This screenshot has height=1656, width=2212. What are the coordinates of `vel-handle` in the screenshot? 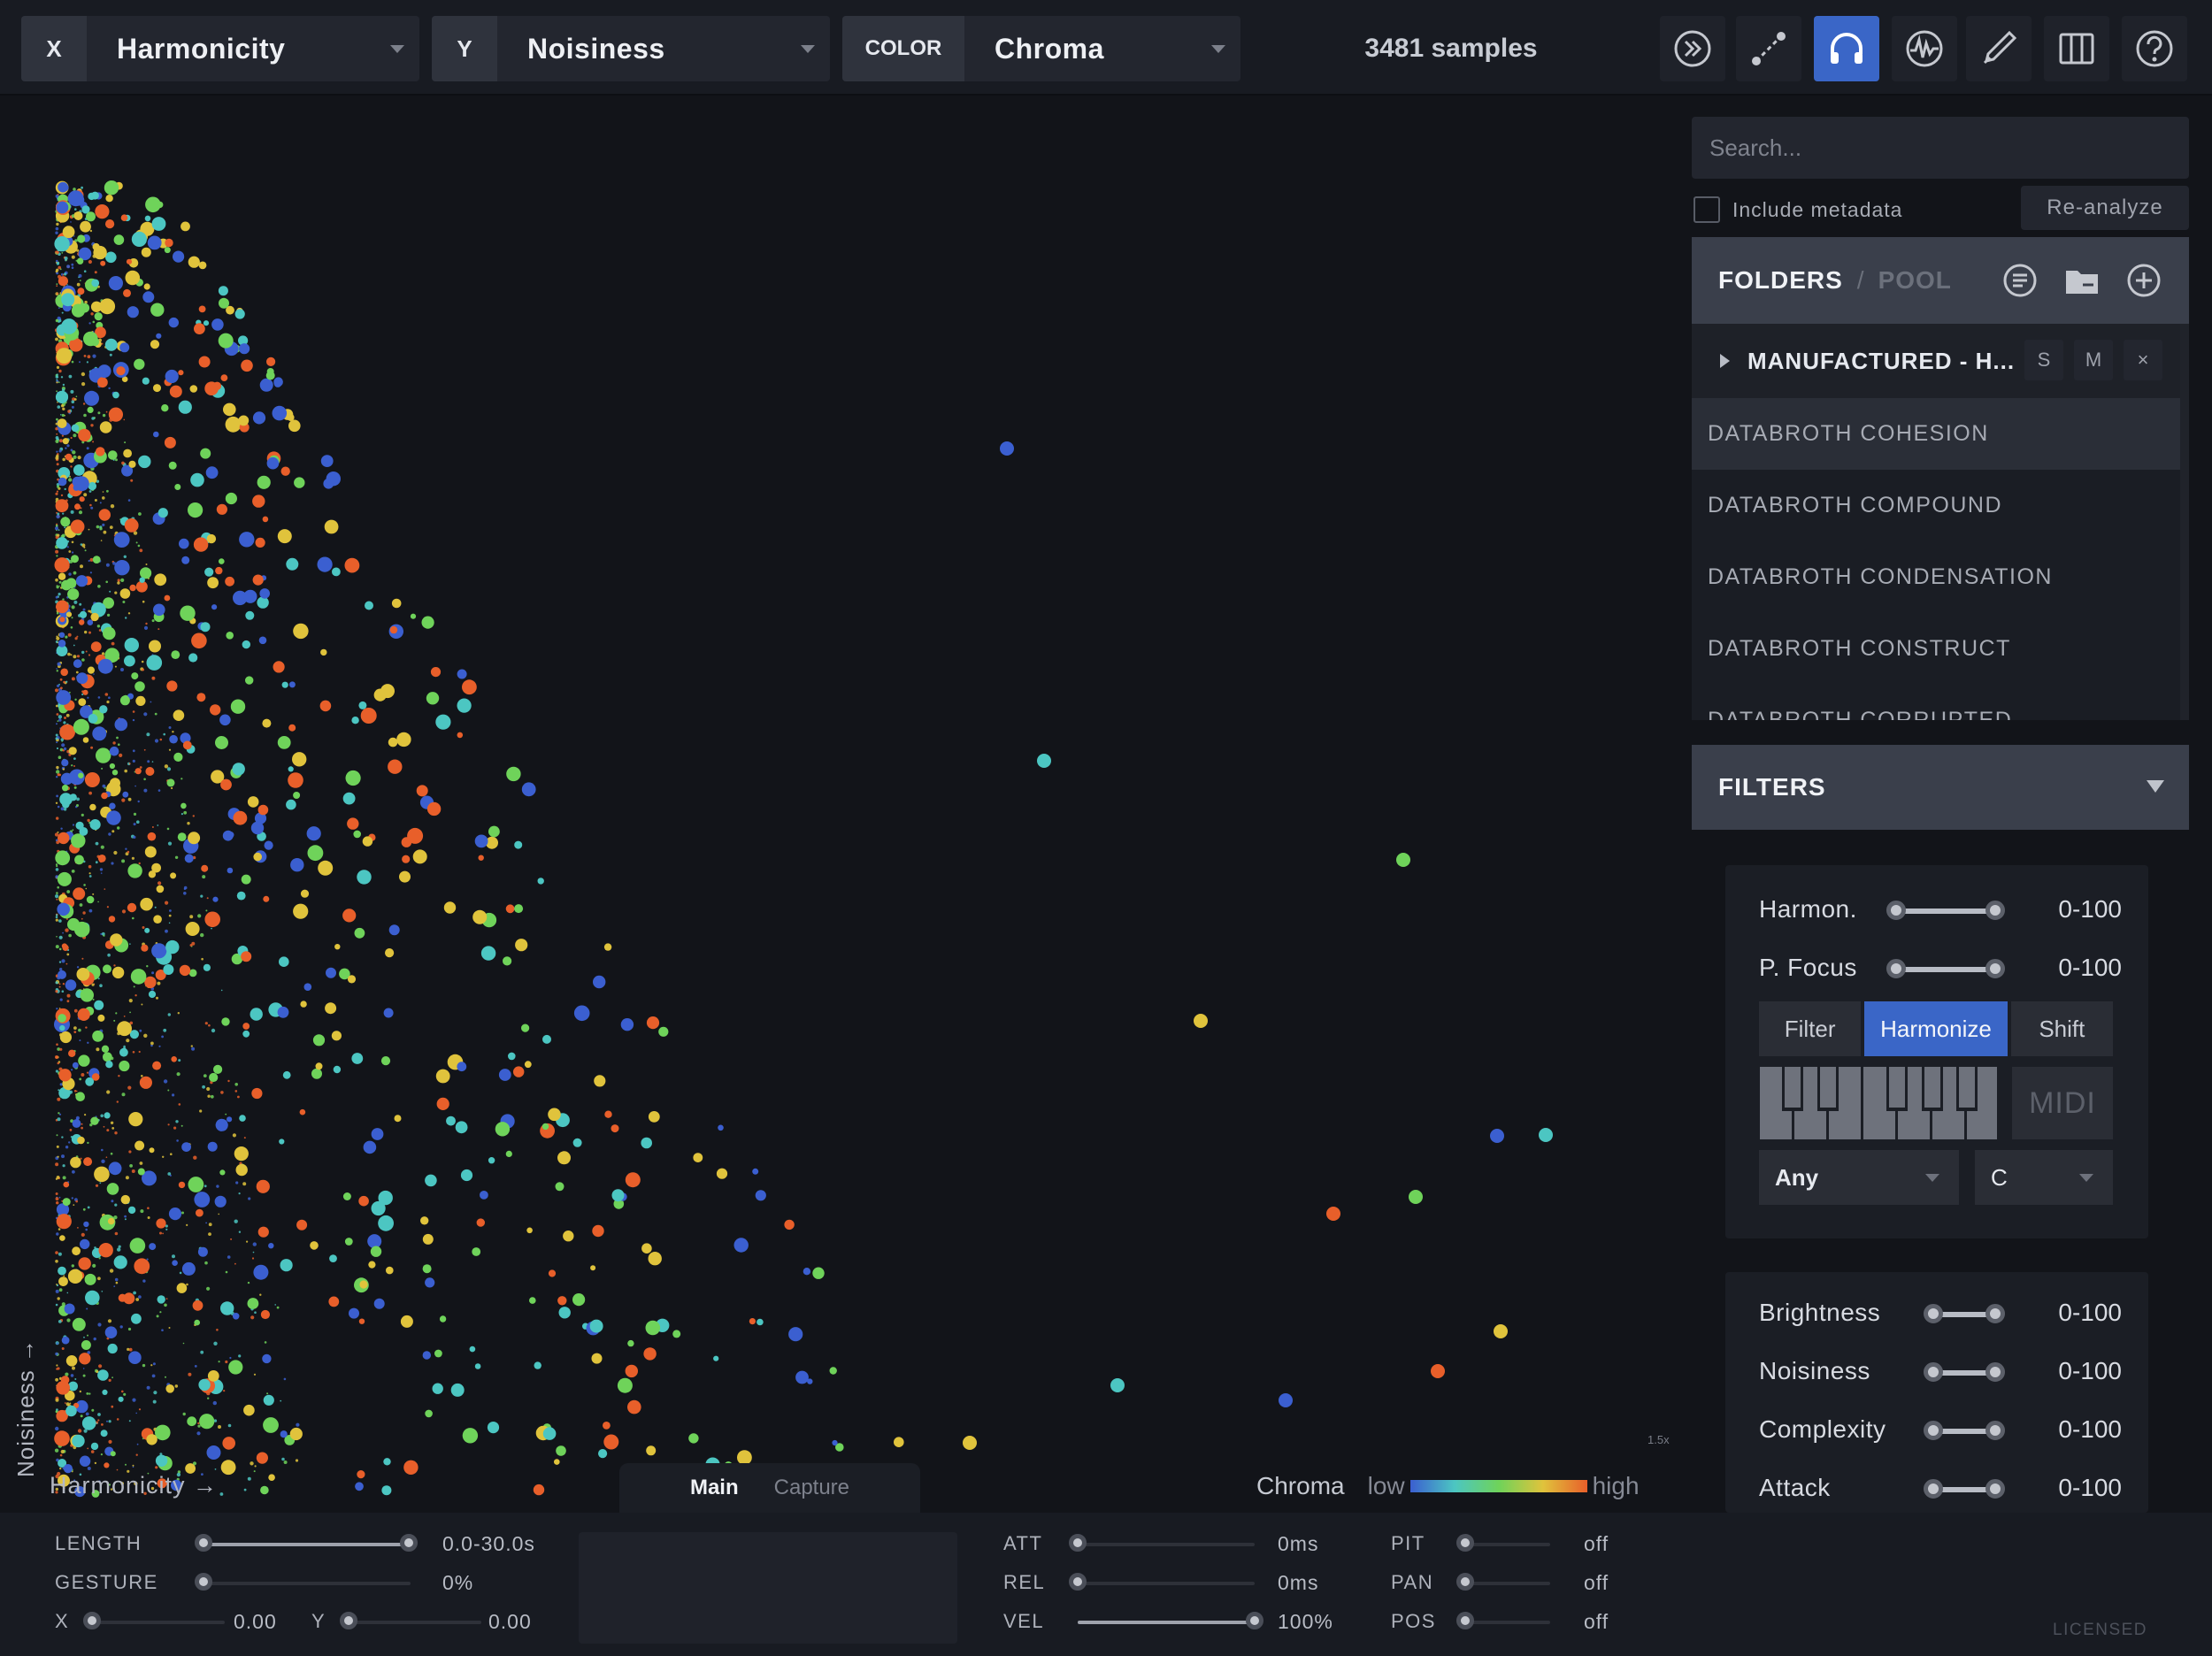 It's located at (1254, 1620).